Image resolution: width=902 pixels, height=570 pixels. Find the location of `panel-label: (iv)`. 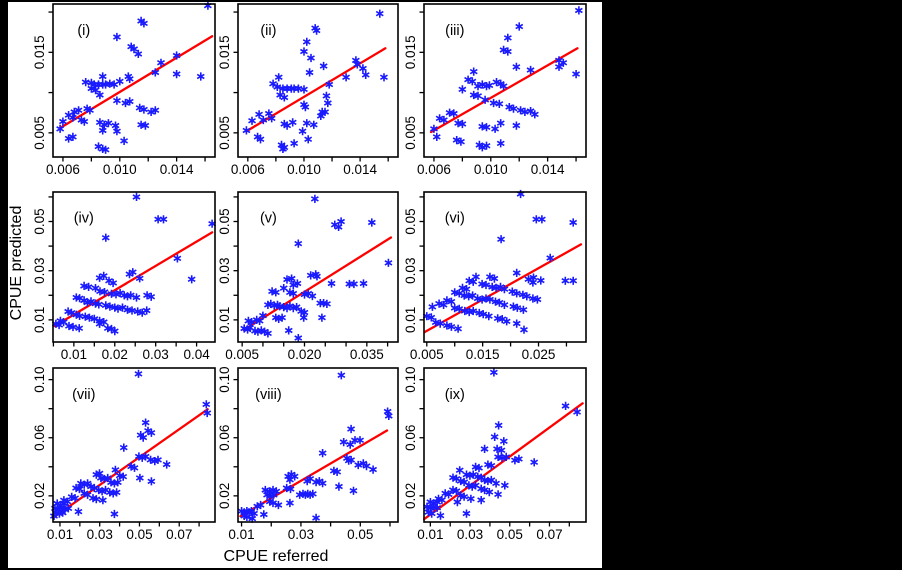

panel-label: (iv) is located at coordinates (84, 219).